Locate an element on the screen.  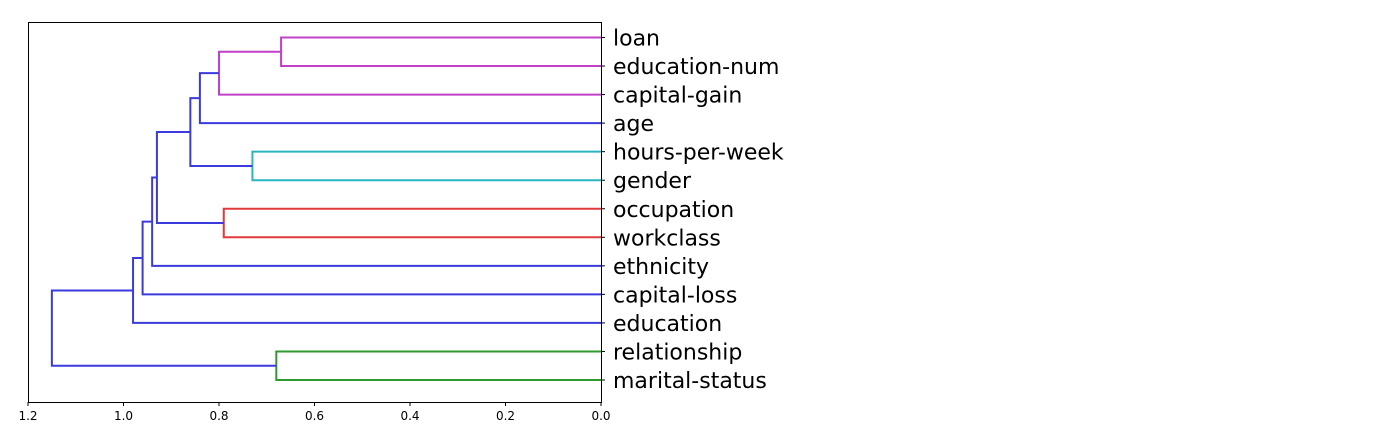
x-axis: 1.2 1.0 0.8 0.6 0.4 0.2 0.0 is located at coordinates (314, 412).